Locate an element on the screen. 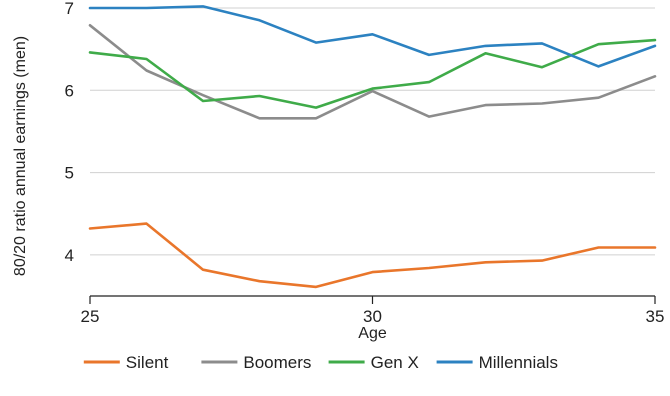 Image resolution: width=670 pixels, height=396 pixels. legend-label: Boomers is located at coordinates (277, 362).